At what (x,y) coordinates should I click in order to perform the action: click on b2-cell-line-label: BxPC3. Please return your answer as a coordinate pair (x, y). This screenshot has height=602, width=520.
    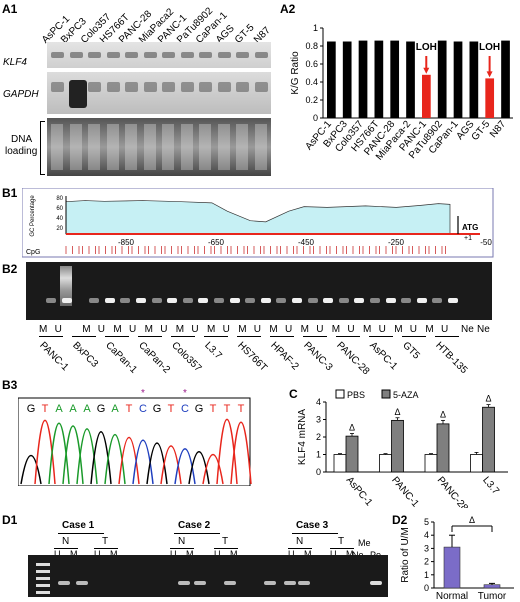
    Looking at the image, I should click on (85, 355).